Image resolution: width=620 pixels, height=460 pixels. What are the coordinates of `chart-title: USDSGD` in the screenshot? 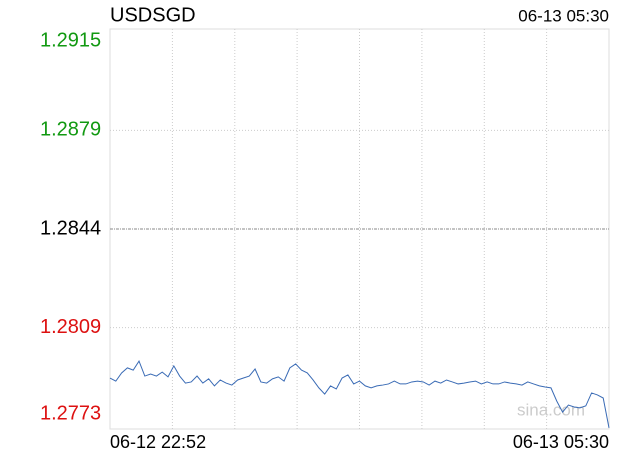 It's located at (153, 15).